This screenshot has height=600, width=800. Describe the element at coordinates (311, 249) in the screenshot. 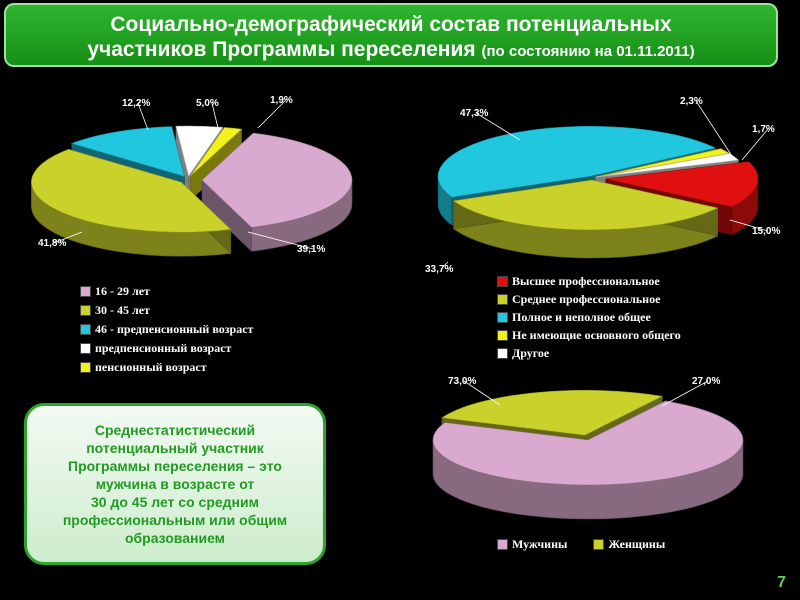

I see `data-label: 39,1%` at that location.